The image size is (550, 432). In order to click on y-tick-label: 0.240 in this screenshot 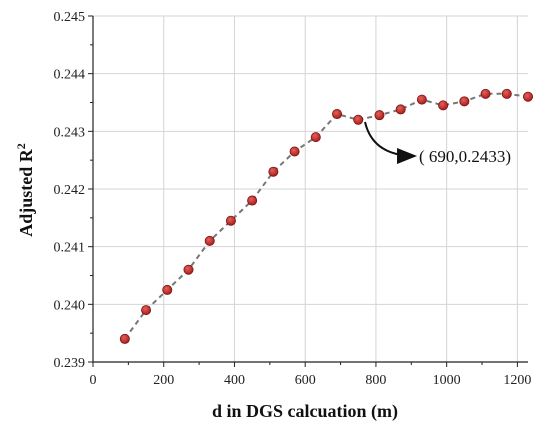, I will do `click(70, 305)`.